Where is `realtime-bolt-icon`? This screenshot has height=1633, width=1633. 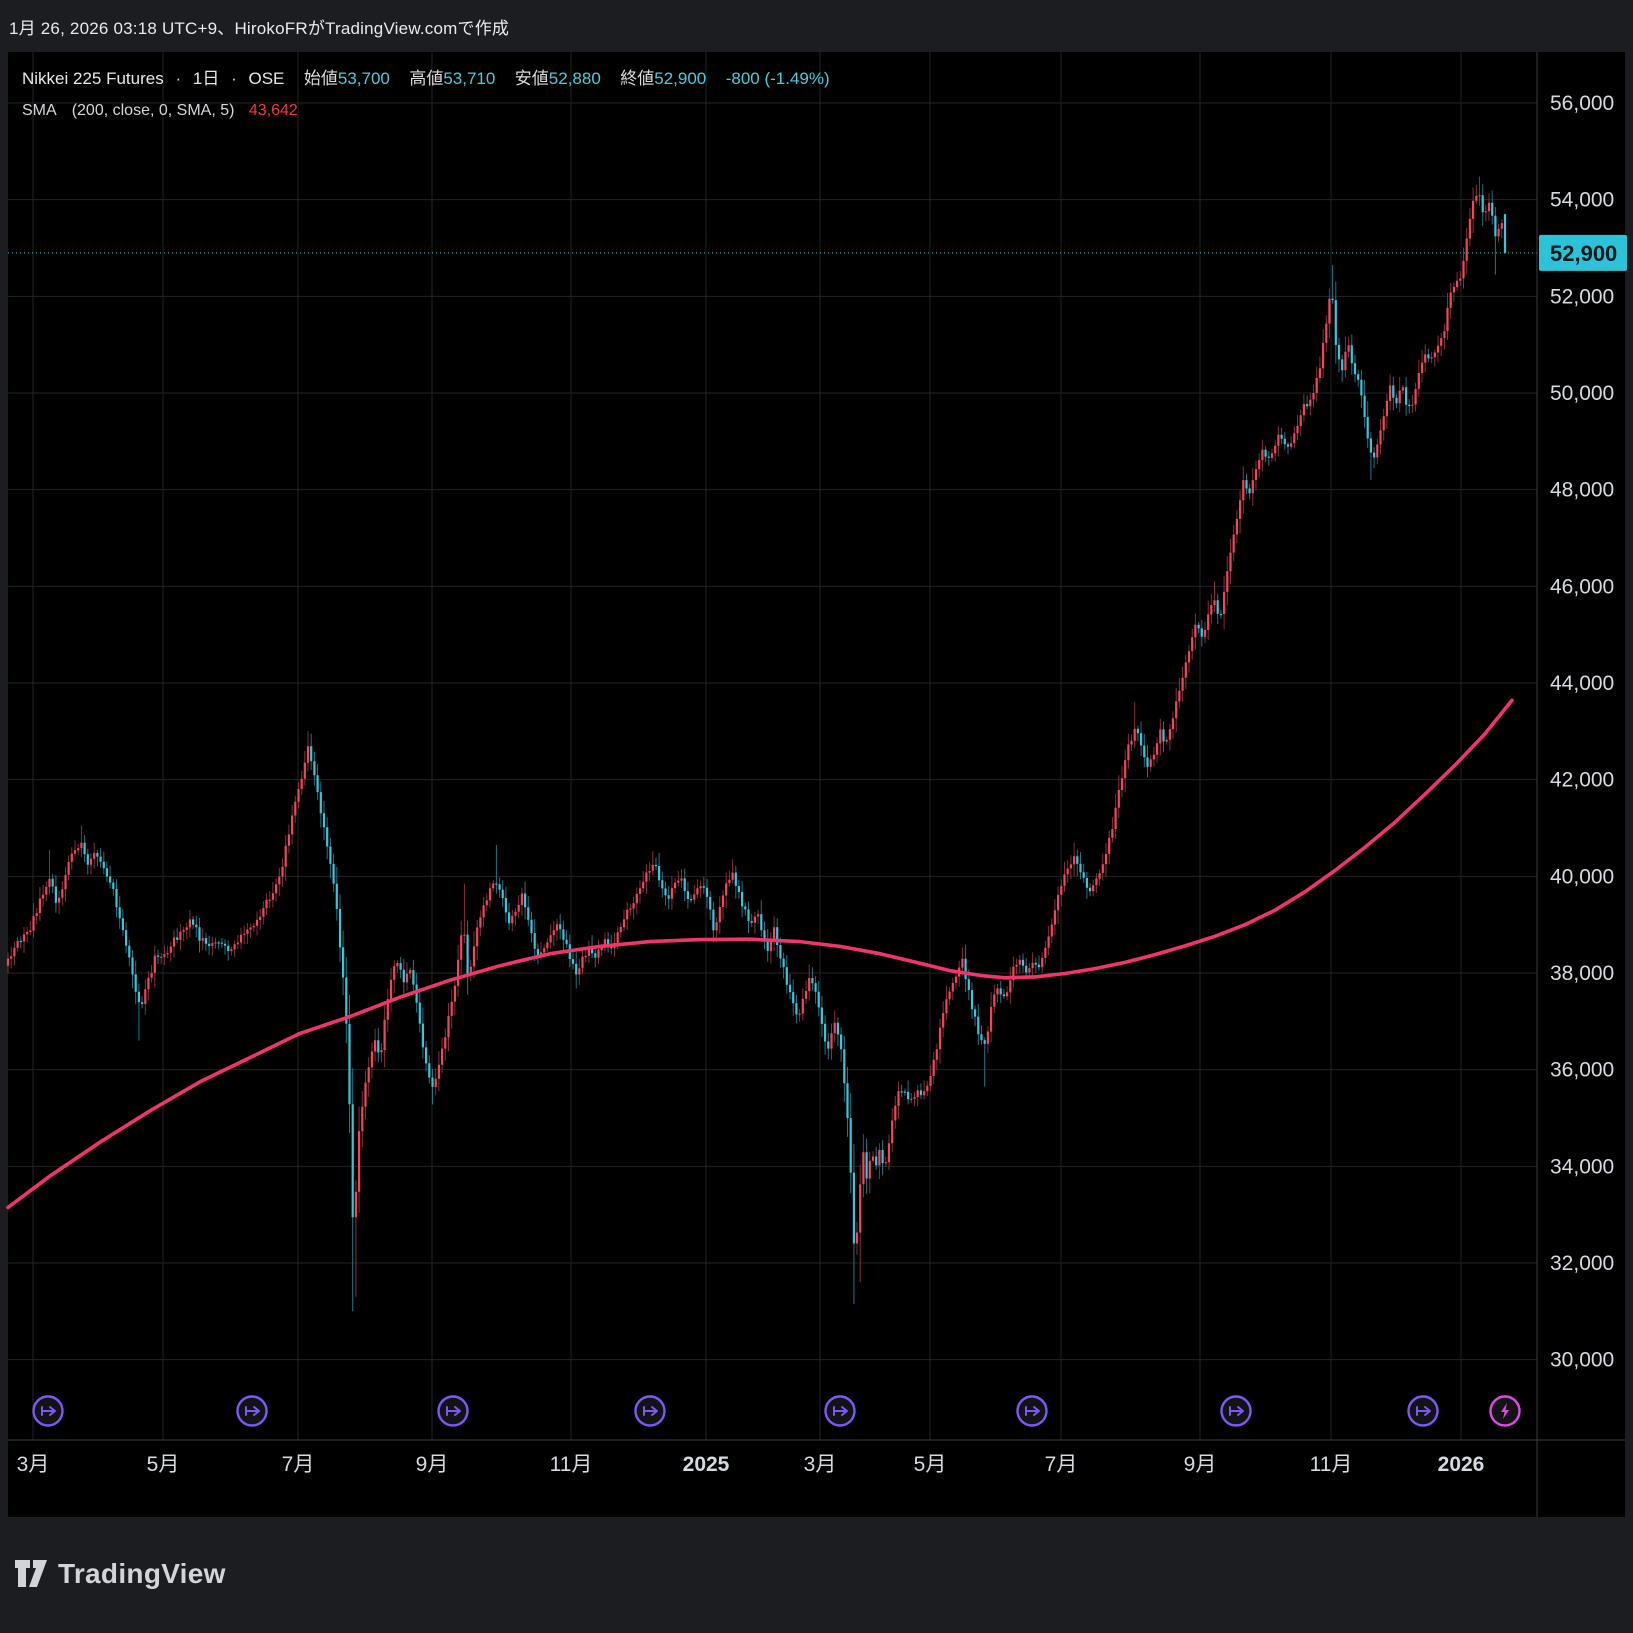
realtime-bolt-icon is located at coordinates (1505, 1411).